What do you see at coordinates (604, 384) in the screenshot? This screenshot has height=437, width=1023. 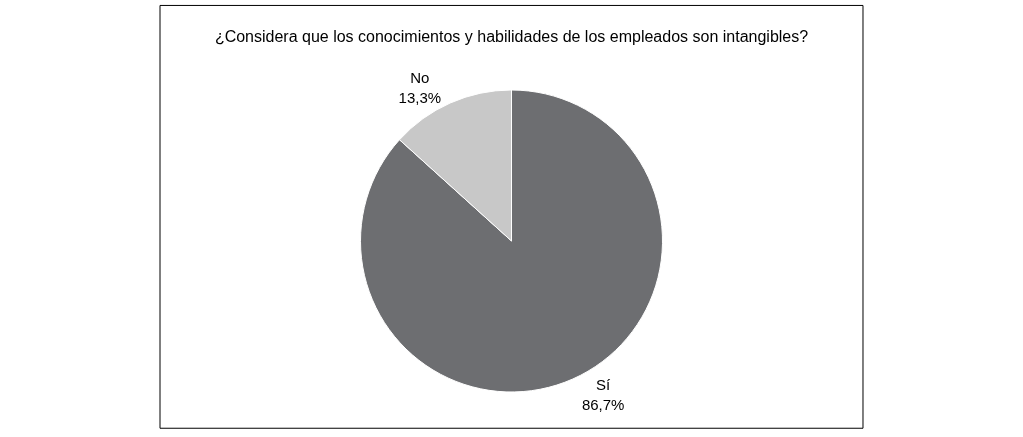 I see `slice-label: Sí` at bounding box center [604, 384].